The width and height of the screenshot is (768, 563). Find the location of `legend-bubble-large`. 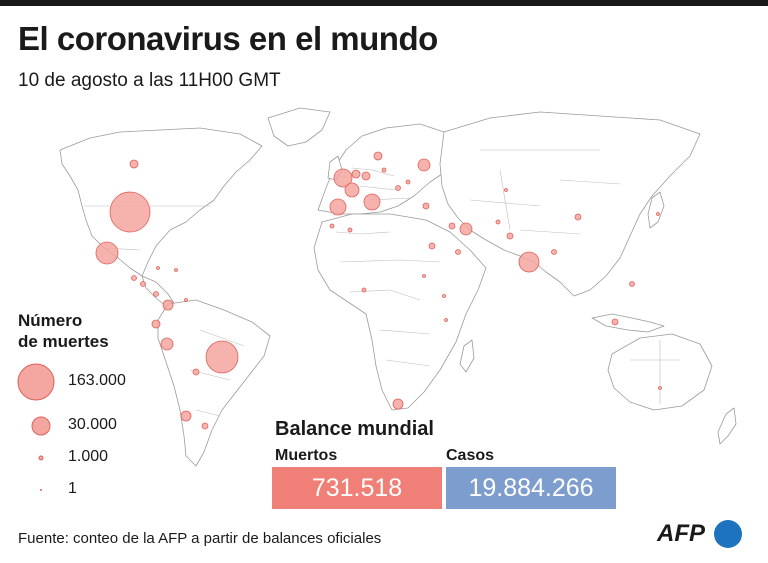

legend-bubble-large is located at coordinates (36, 382).